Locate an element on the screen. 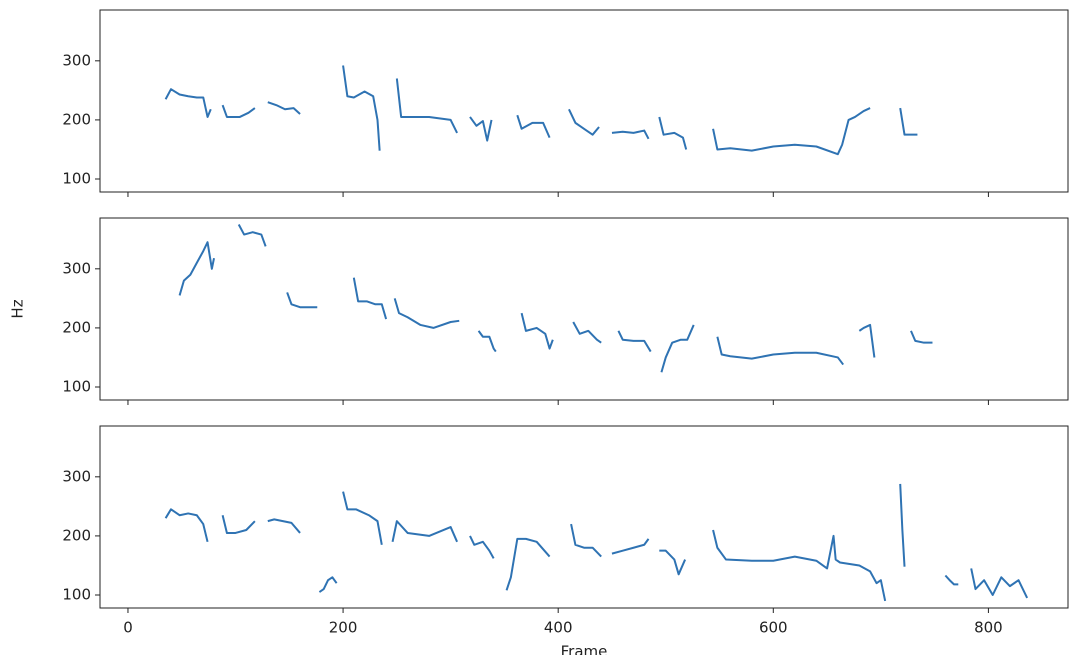 The image size is (1082, 659). x-axis-label: Frame is located at coordinates (584, 649).